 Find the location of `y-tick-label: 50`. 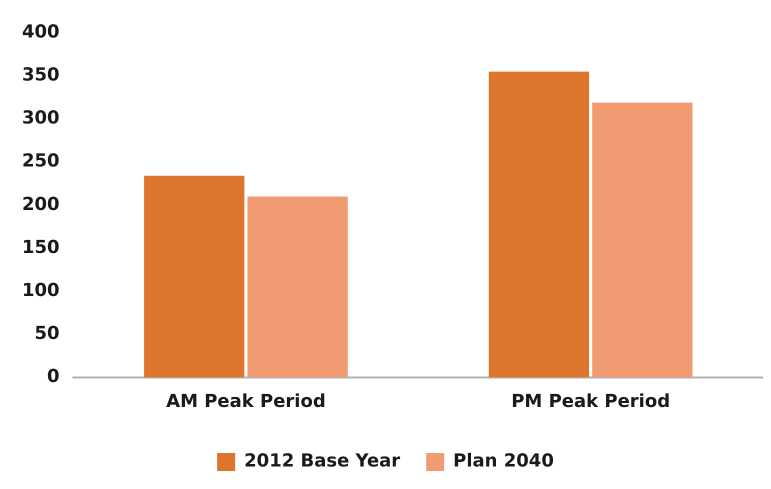

y-tick-label: 50 is located at coordinates (47, 333).